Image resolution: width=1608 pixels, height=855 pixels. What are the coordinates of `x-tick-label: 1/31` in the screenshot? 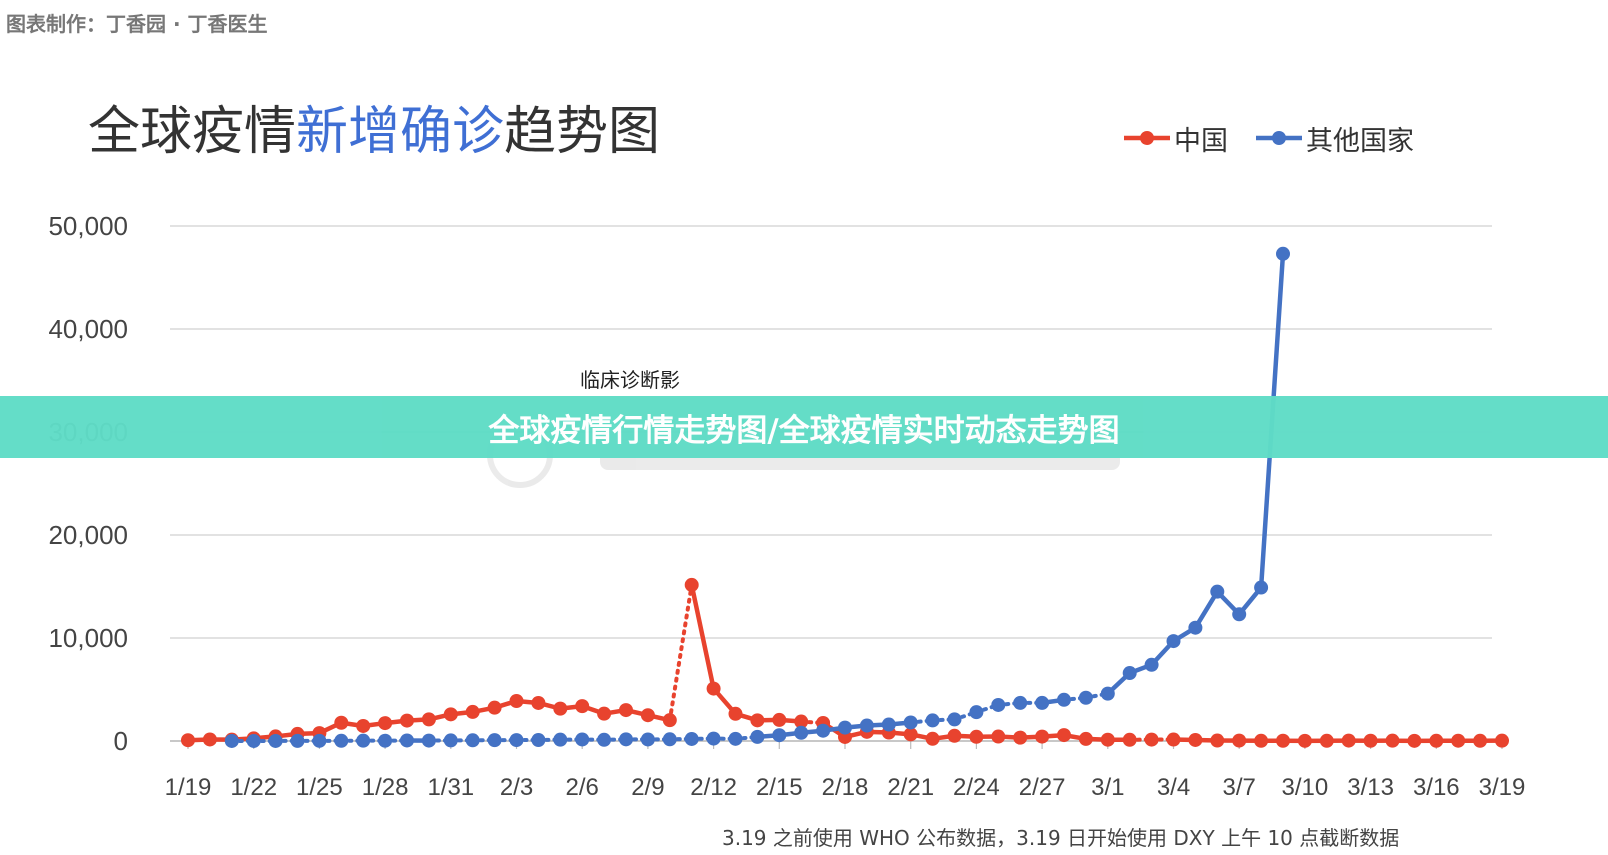 It's located at (450, 787).